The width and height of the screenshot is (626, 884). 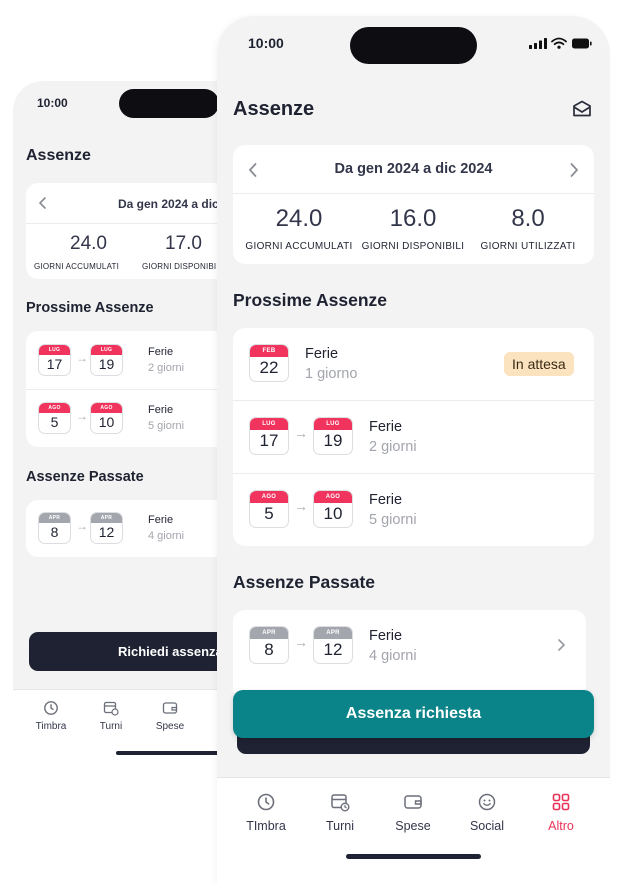 What do you see at coordinates (177, 204) in the screenshot?
I see `period-label: Da gen 2024 a dic 20` at bounding box center [177, 204].